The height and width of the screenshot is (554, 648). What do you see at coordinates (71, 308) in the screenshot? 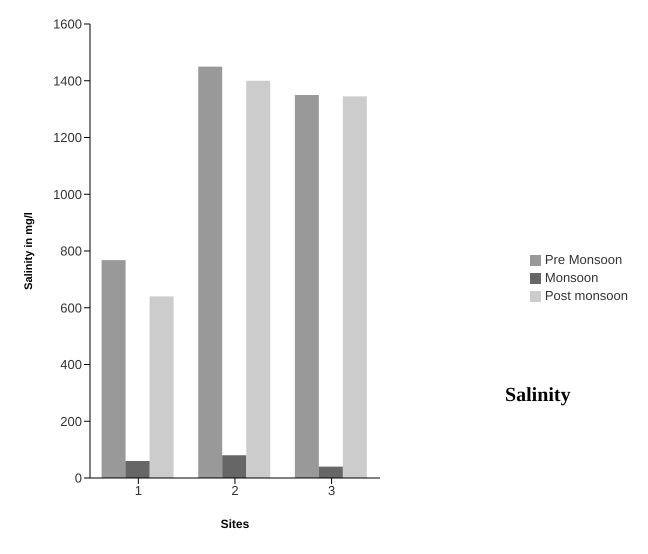
I see `y-tick-label: 600` at bounding box center [71, 308].